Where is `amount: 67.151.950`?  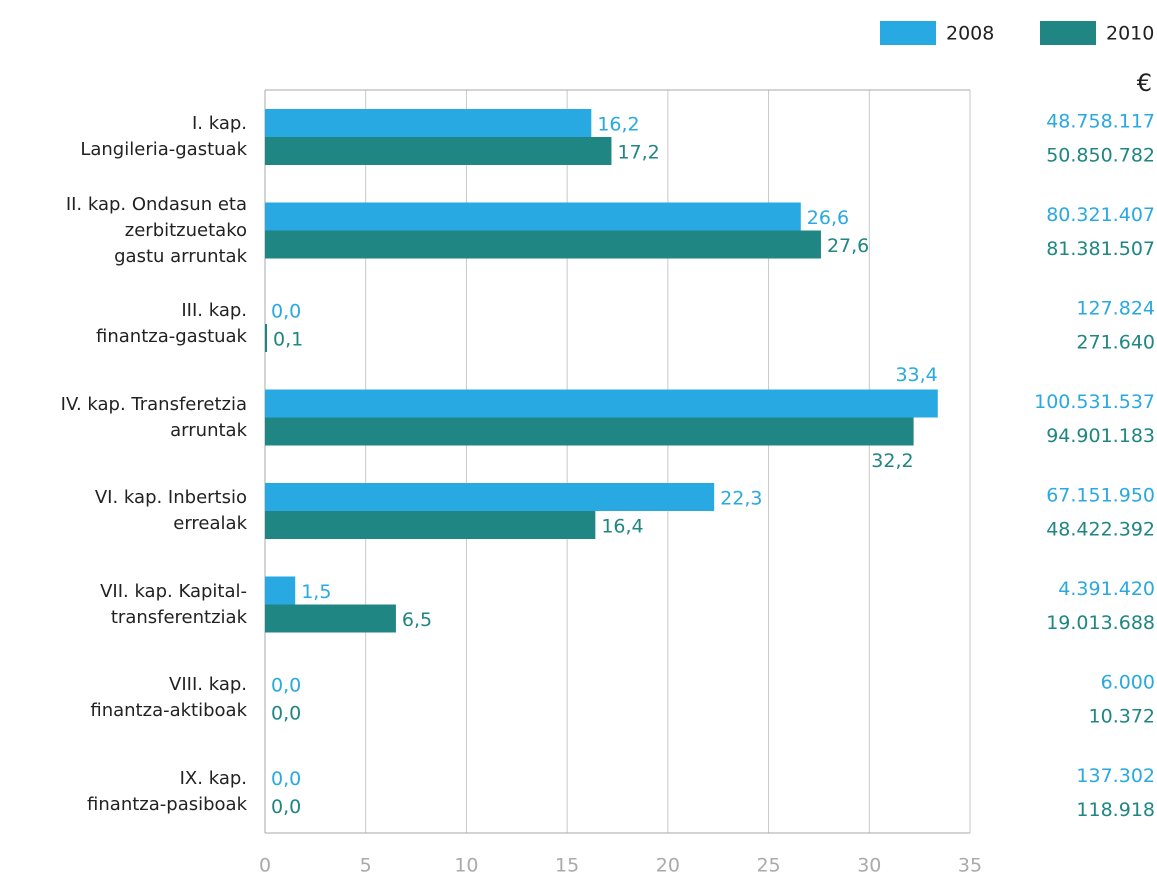
amount: 67.151.950 is located at coordinates (1100, 496).